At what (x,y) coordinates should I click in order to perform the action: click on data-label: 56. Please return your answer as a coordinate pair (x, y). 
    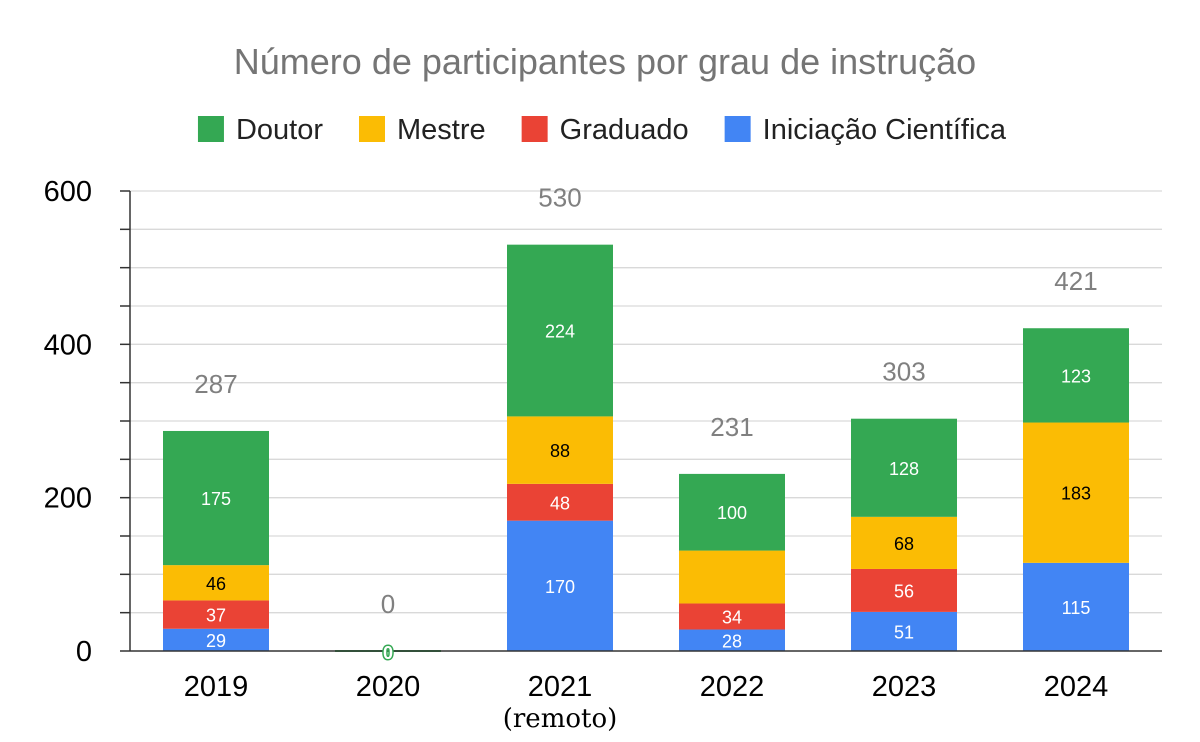
    Looking at the image, I should click on (904, 591).